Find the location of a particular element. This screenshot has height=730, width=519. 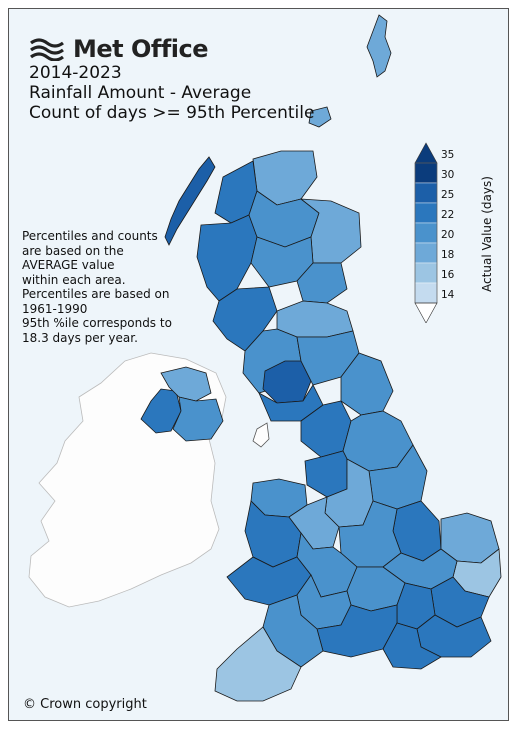

outer-hebrides is located at coordinates (190, 201).